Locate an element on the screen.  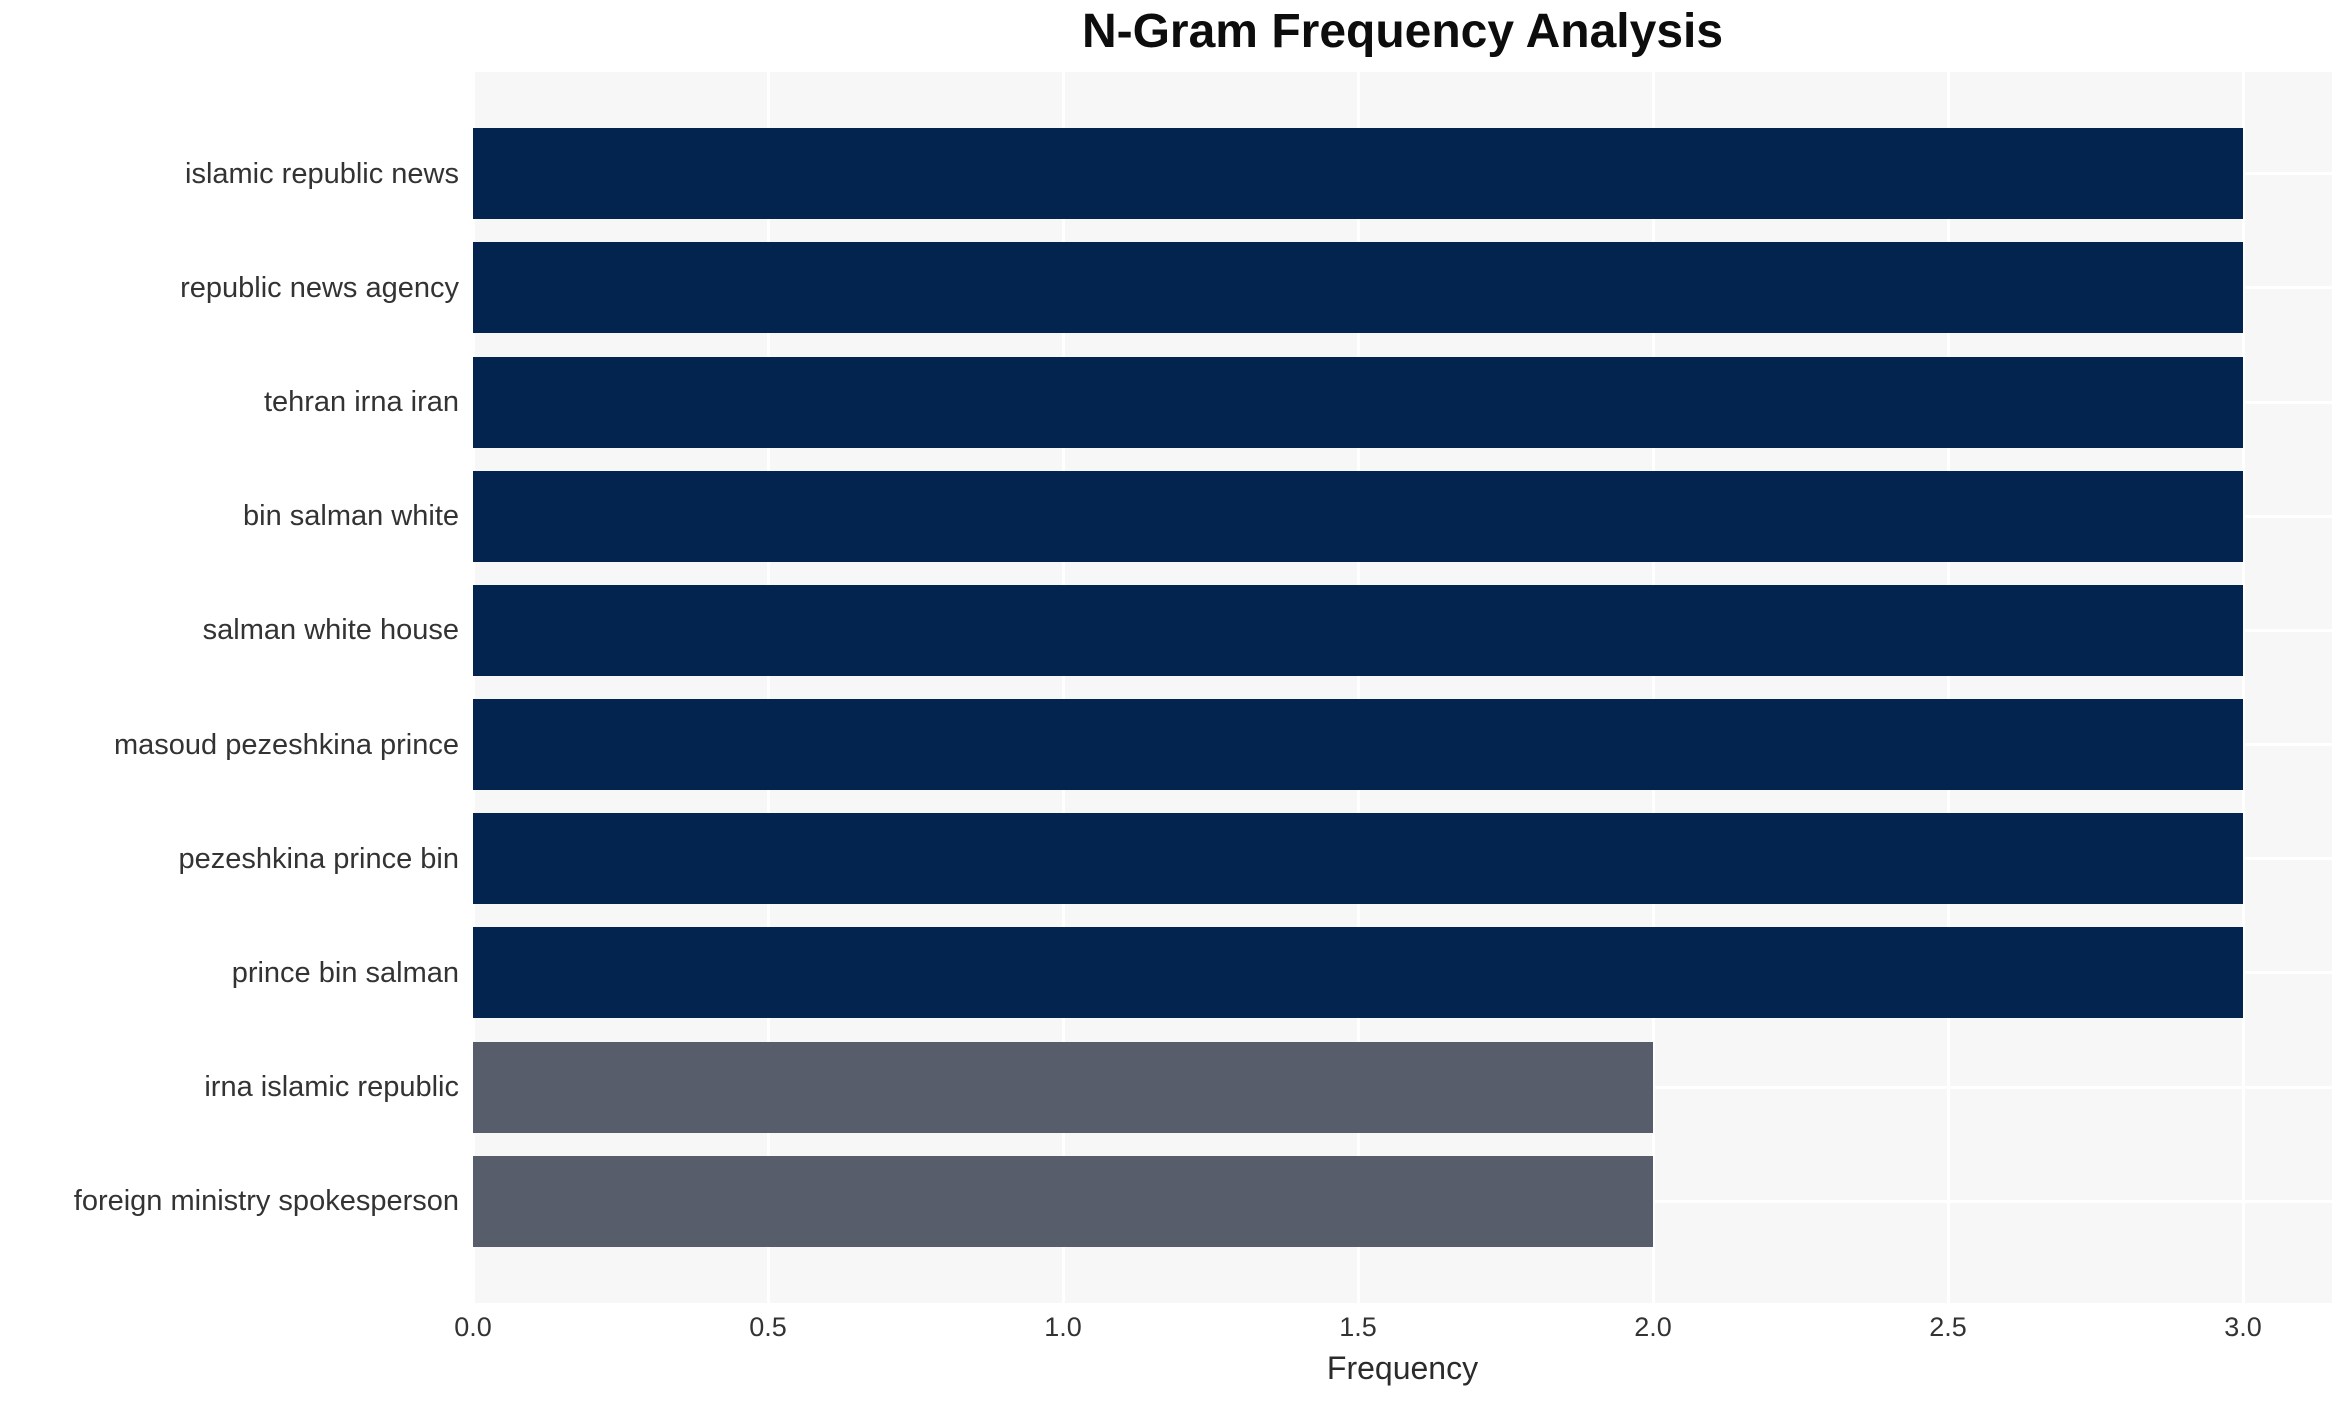
bar-irna-islamic-republic is located at coordinates (1063, 1087).